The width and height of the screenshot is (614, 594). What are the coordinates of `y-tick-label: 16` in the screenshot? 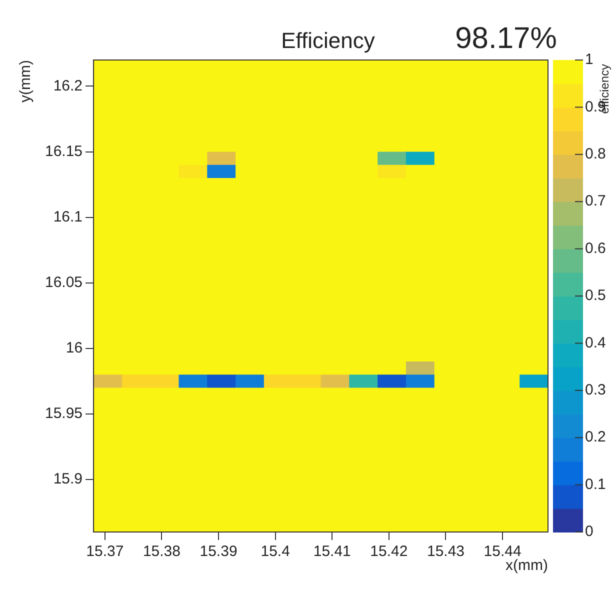 It's located at (74, 348).